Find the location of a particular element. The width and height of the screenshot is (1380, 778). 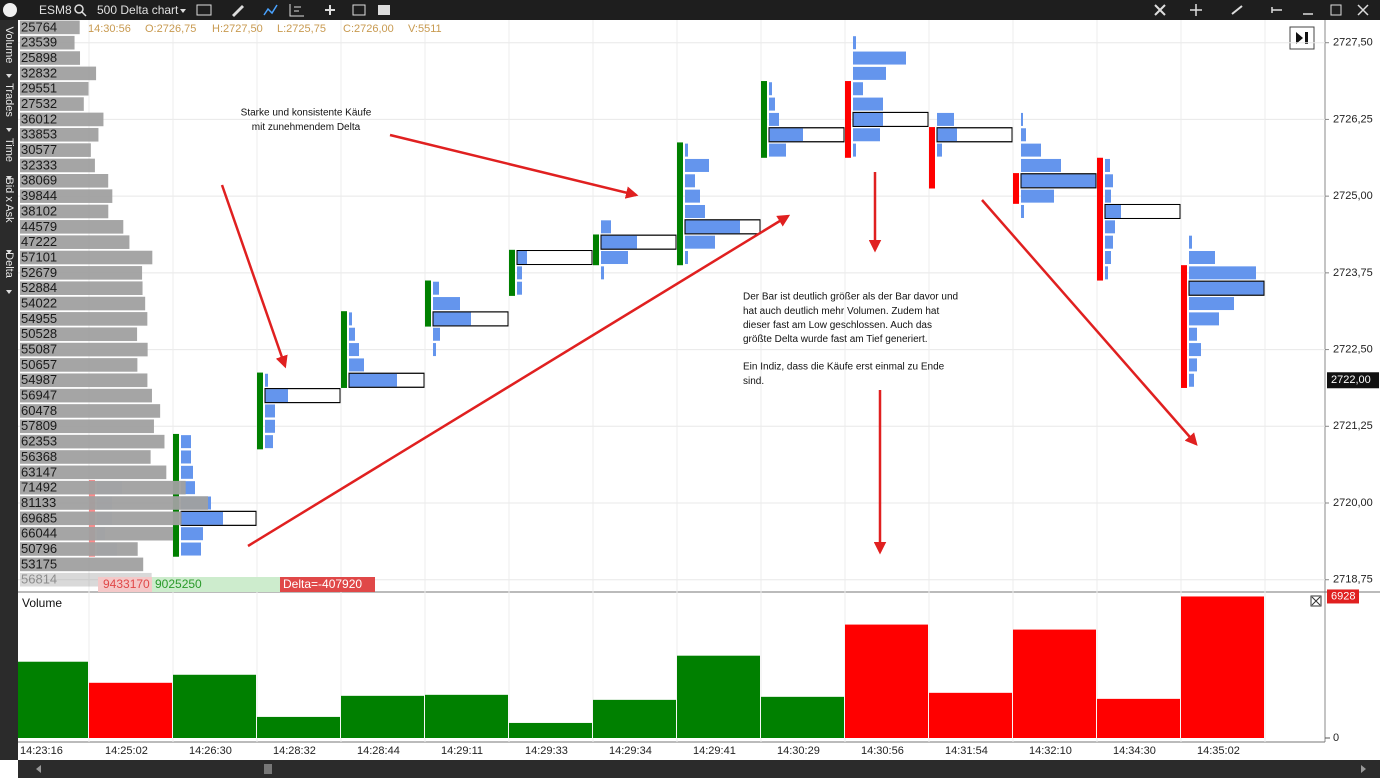

profile-label: 63147 is located at coordinates (39, 471).